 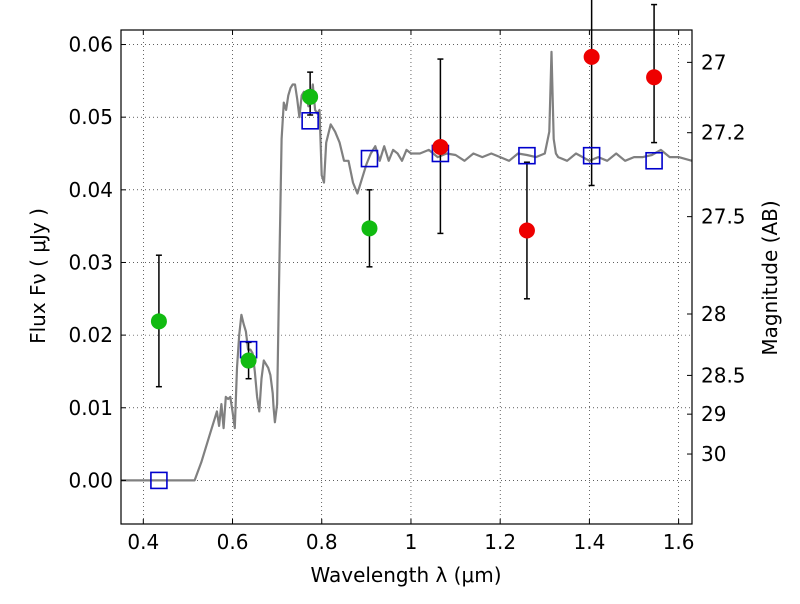 What do you see at coordinates (38, 276) in the screenshot?
I see `y-axis-title: Flux Fν ( μJy )` at bounding box center [38, 276].